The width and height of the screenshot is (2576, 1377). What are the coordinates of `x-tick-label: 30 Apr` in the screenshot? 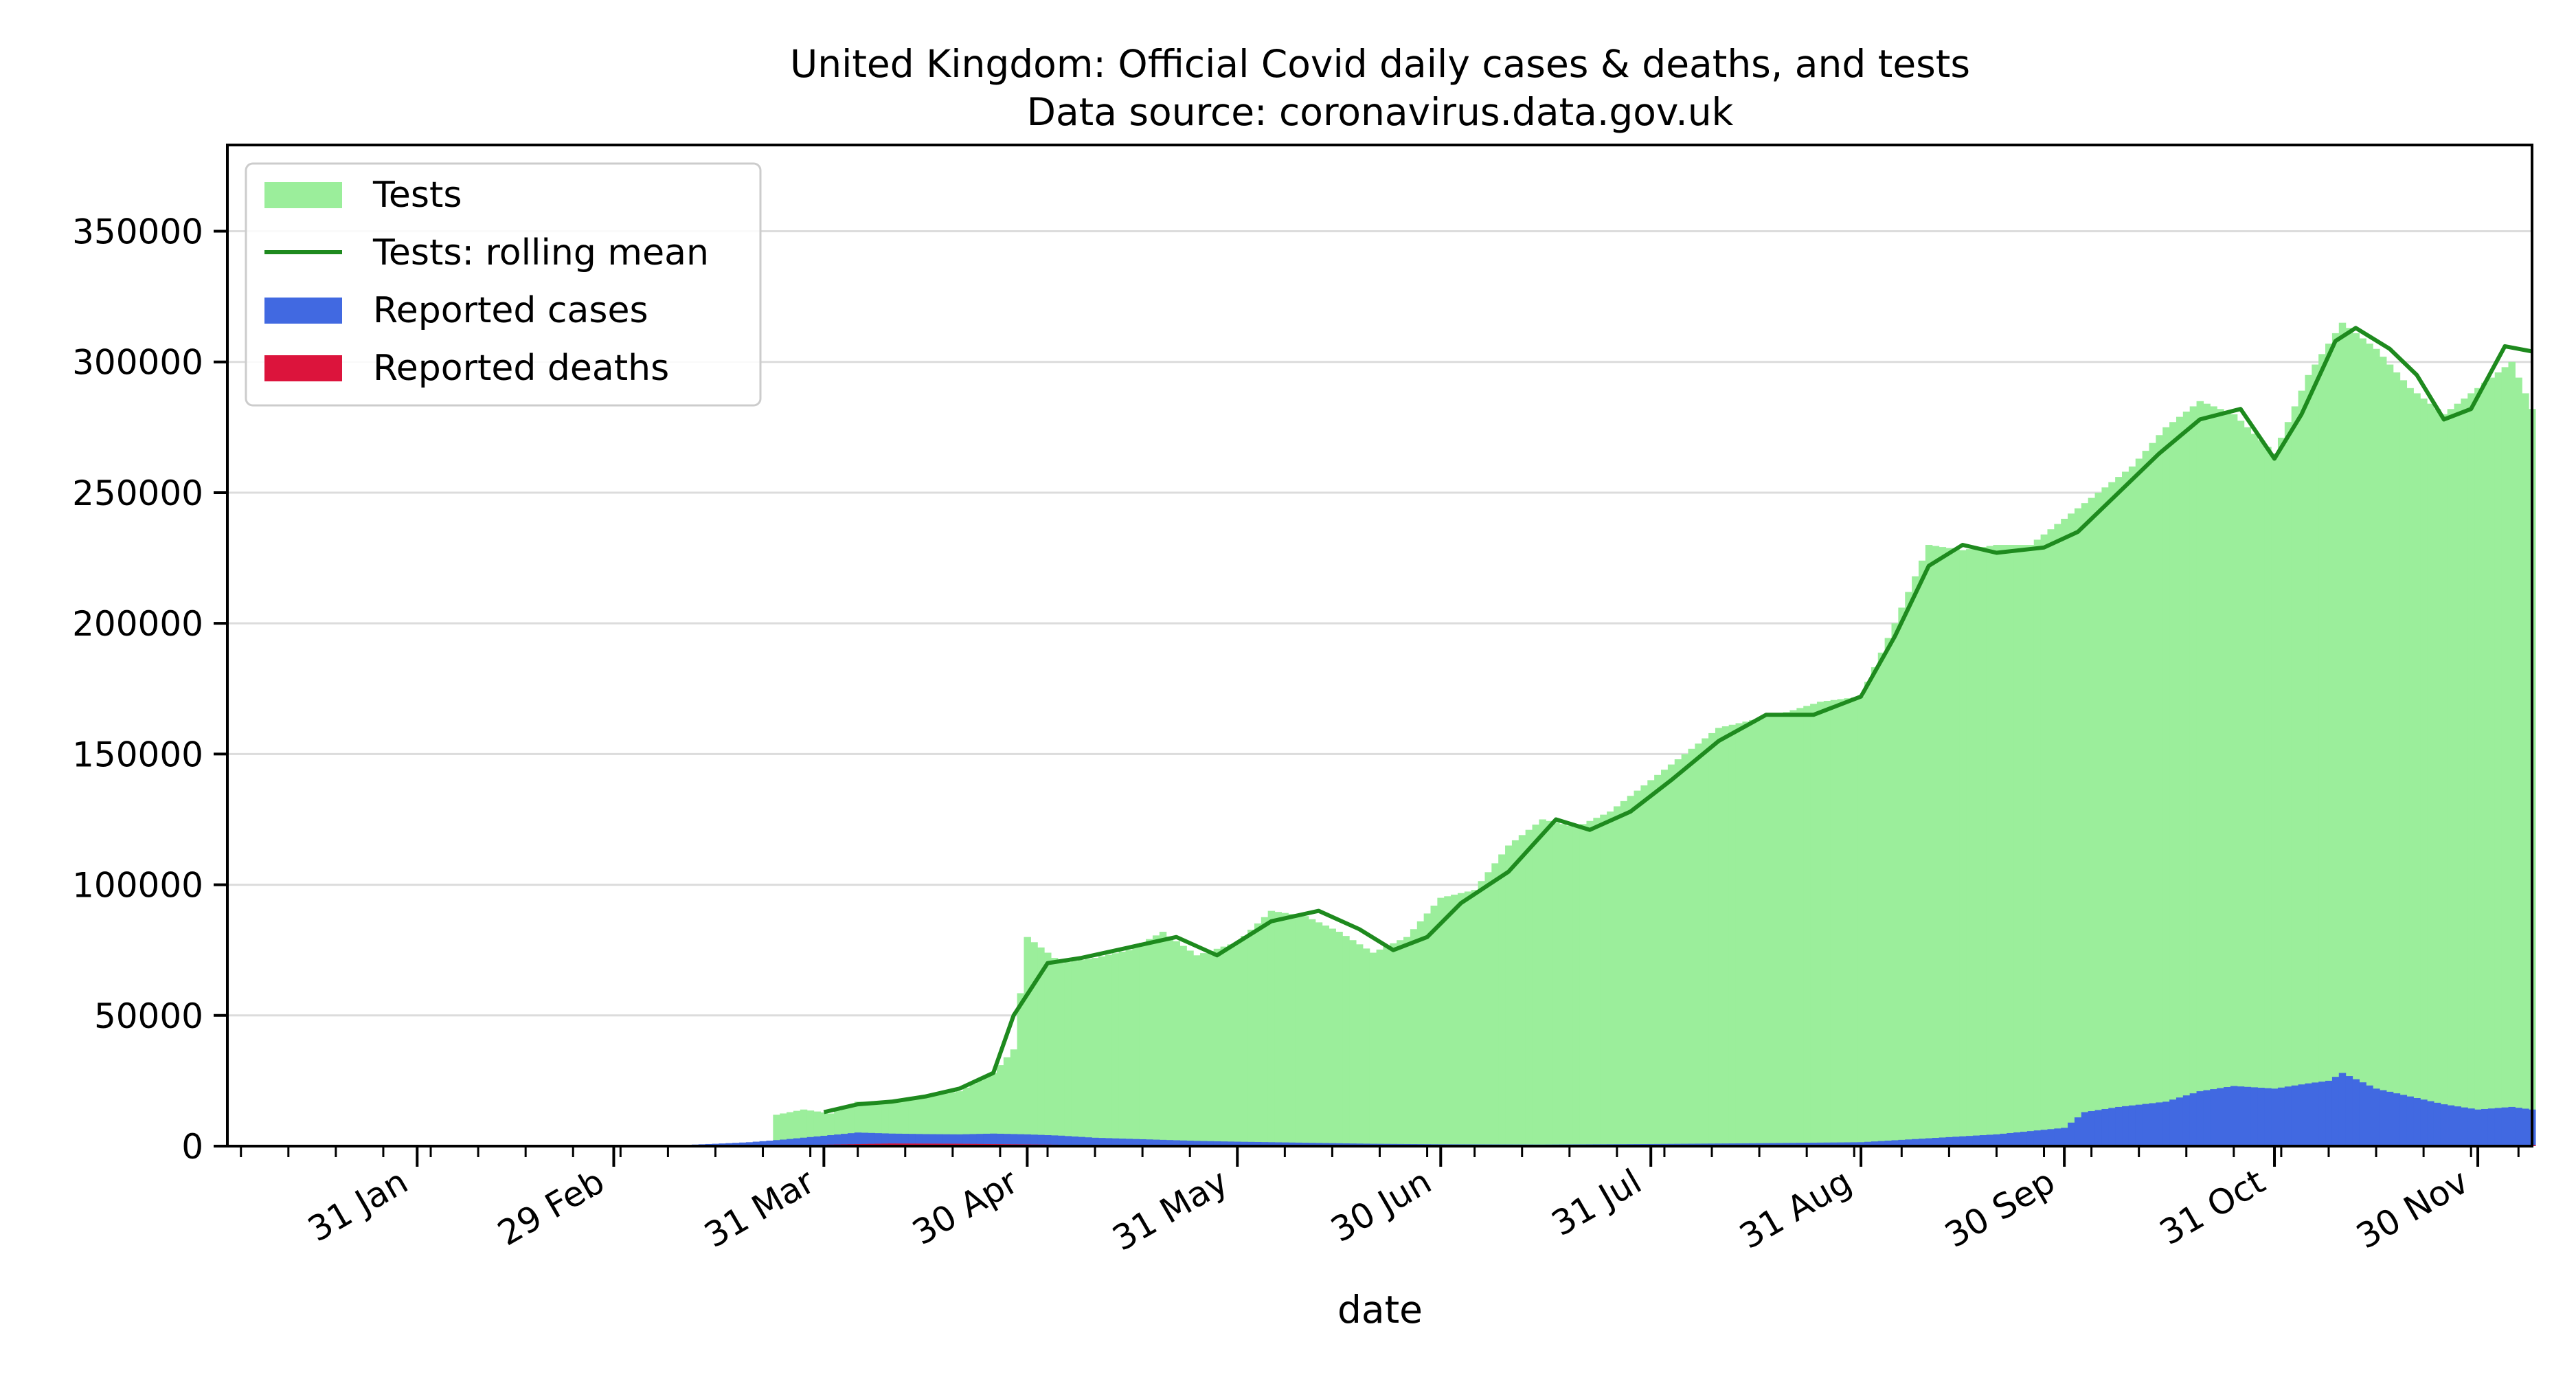 It's located at (965, 1207).